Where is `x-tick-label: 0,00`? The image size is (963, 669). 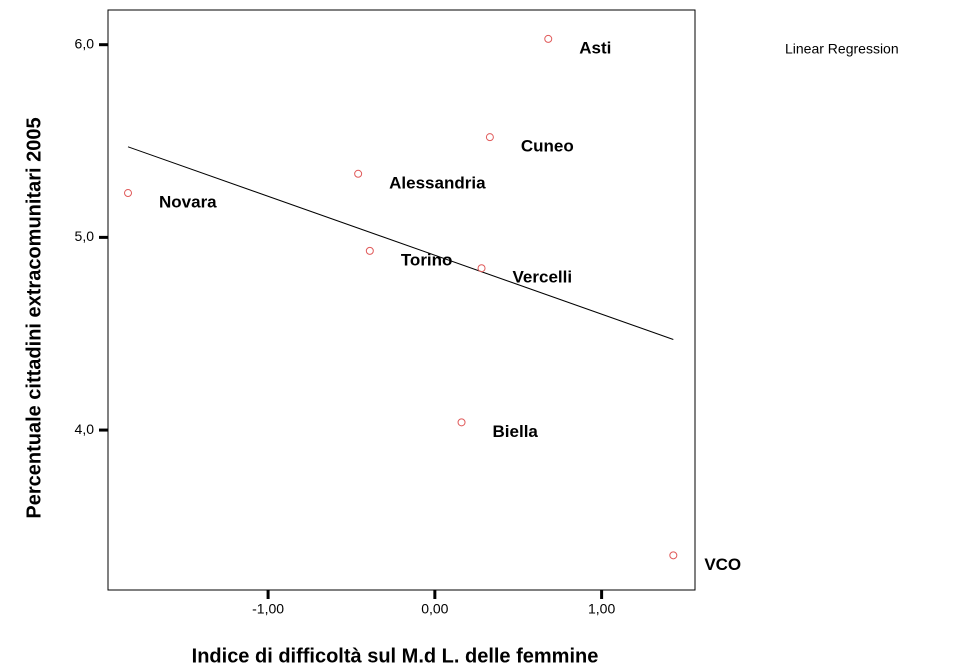 x-tick-label: 0,00 is located at coordinates (434, 609).